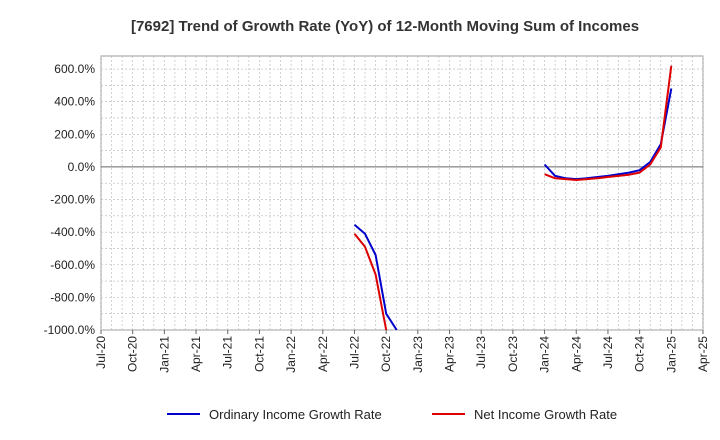 Image resolution: width=720 pixels, height=440 pixels. Describe the element at coordinates (703, 354) in the screenshot. I see `x-tick-label: Apr-25` at that location.